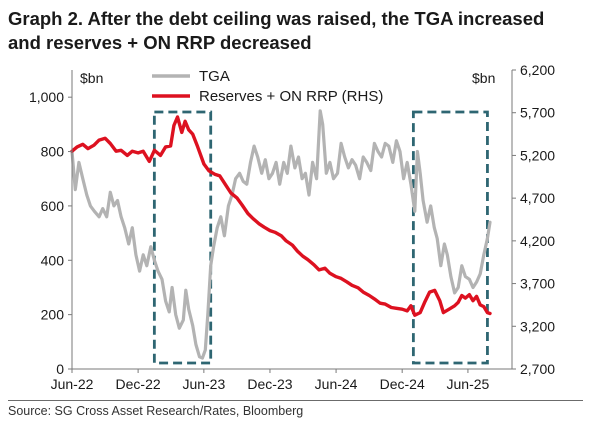 The height and width of the screenshot is (439, 598). What do you see at coordinates (46, 97) in the screenshot?
I see `left-tick-label: 1,000` at bounding box center [46, 97].